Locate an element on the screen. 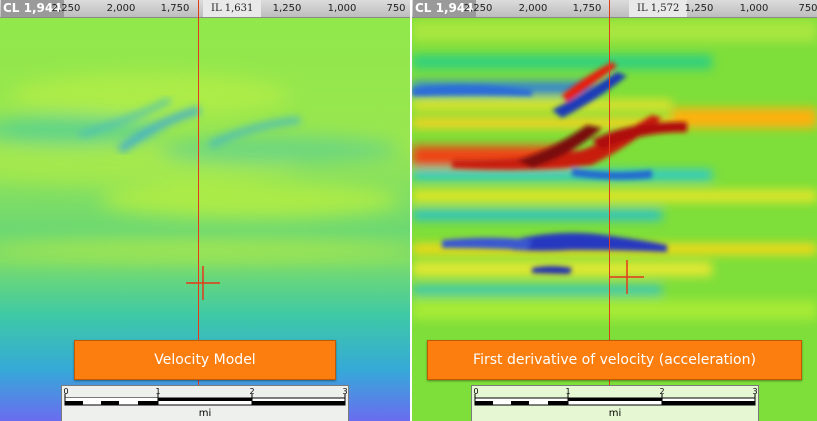 The height and width of the screenshot is (421, 817). panel-divider is located at coordinates (411, 210).